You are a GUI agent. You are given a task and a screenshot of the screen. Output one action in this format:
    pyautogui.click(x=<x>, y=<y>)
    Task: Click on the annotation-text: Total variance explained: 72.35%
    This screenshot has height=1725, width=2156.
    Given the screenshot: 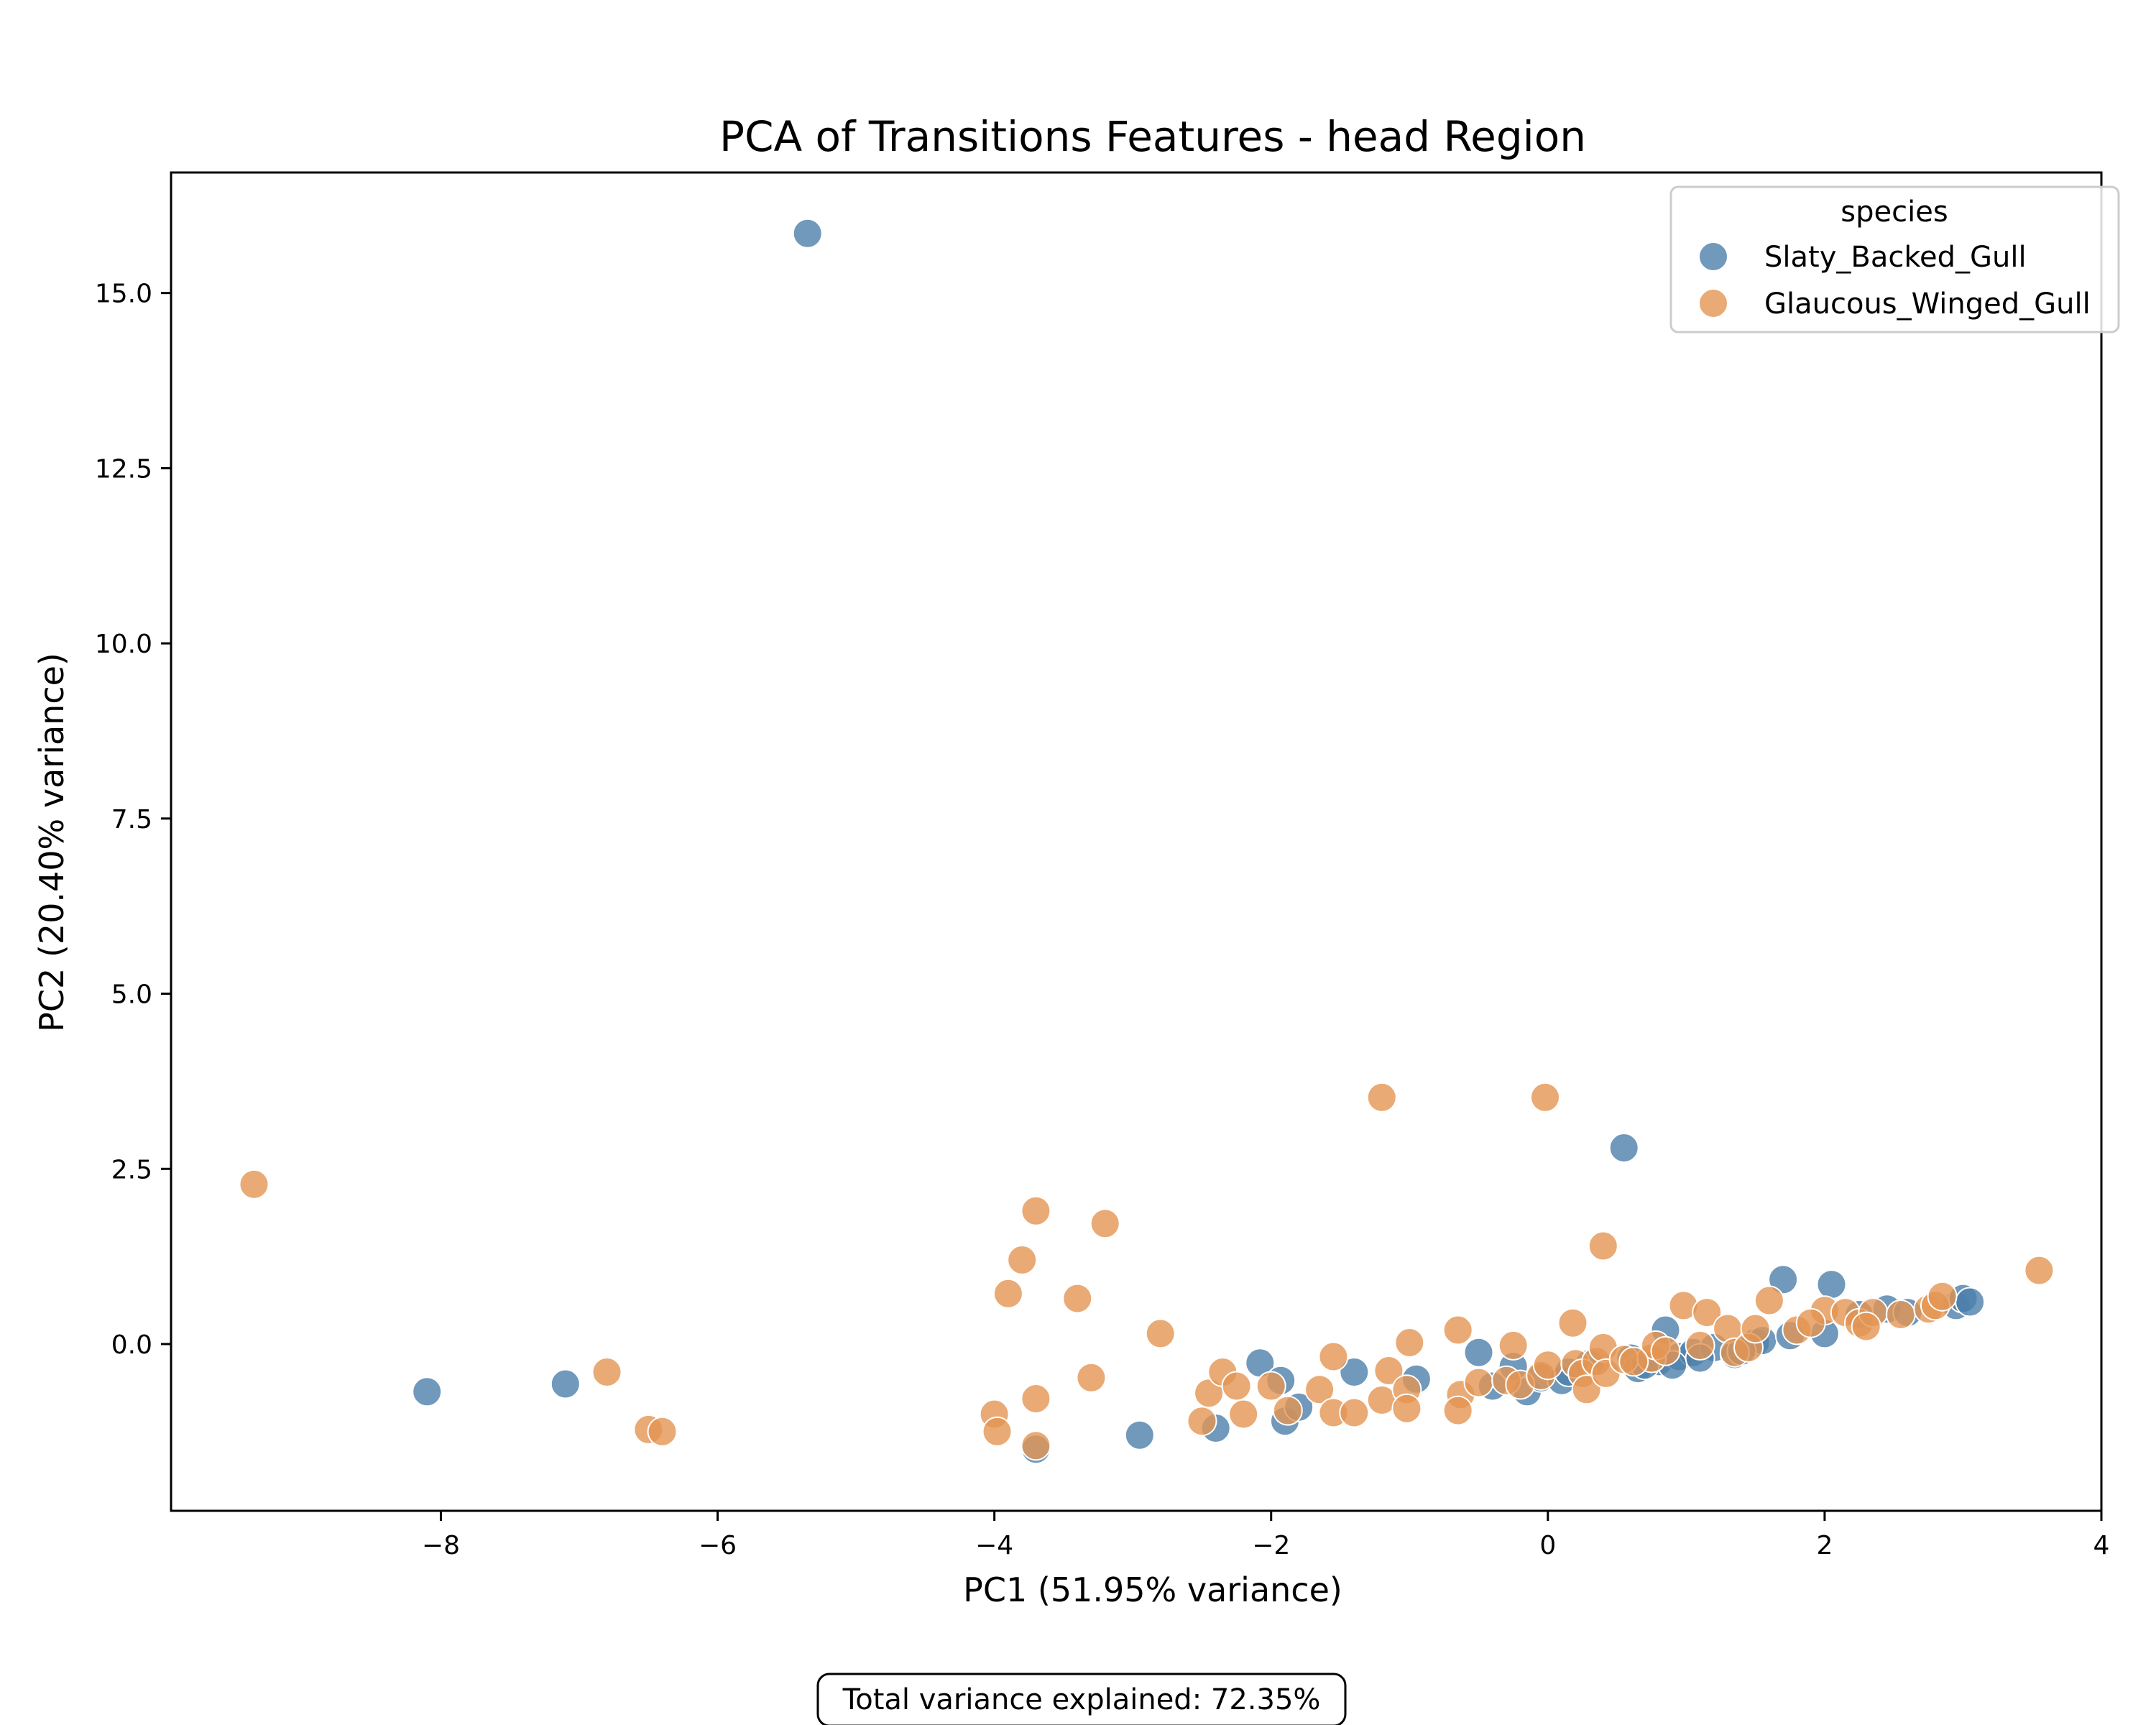 What is the action you would take?
    pyautogui.click(x=1081, y=1699)
    